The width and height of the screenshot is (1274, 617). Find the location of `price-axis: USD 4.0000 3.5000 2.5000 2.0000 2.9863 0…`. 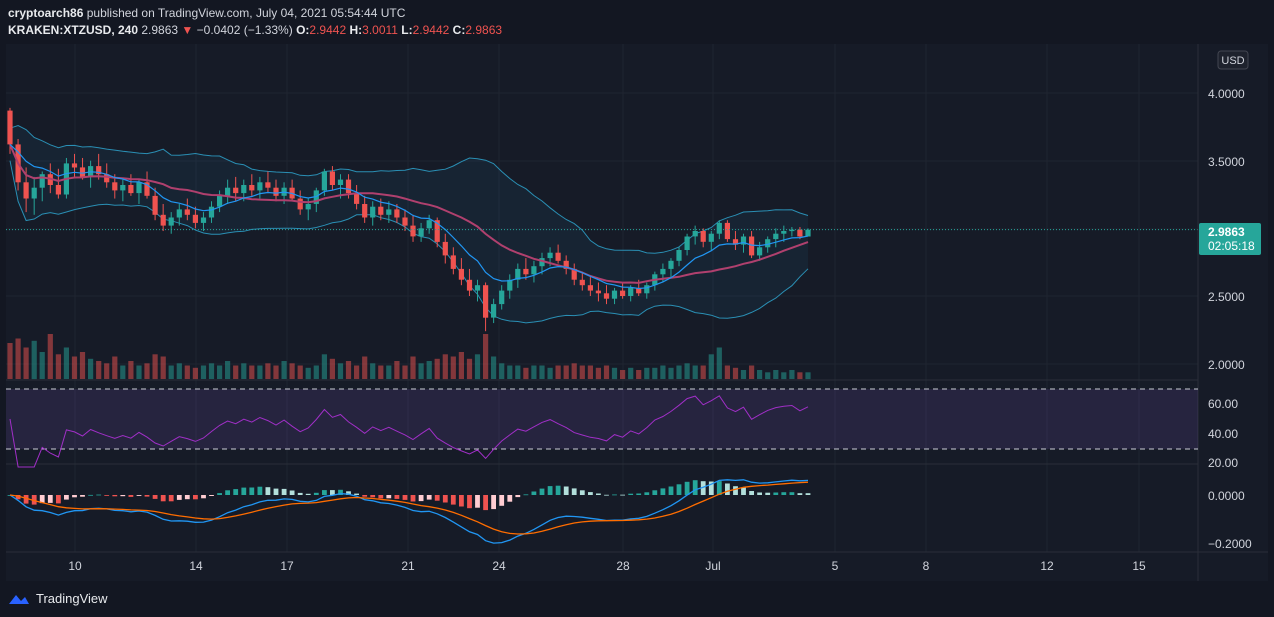

price-axis: USD 4.0000 3.5000 2.5000 2.0000 2.9863 0… is located at coordinates (1230, 211).